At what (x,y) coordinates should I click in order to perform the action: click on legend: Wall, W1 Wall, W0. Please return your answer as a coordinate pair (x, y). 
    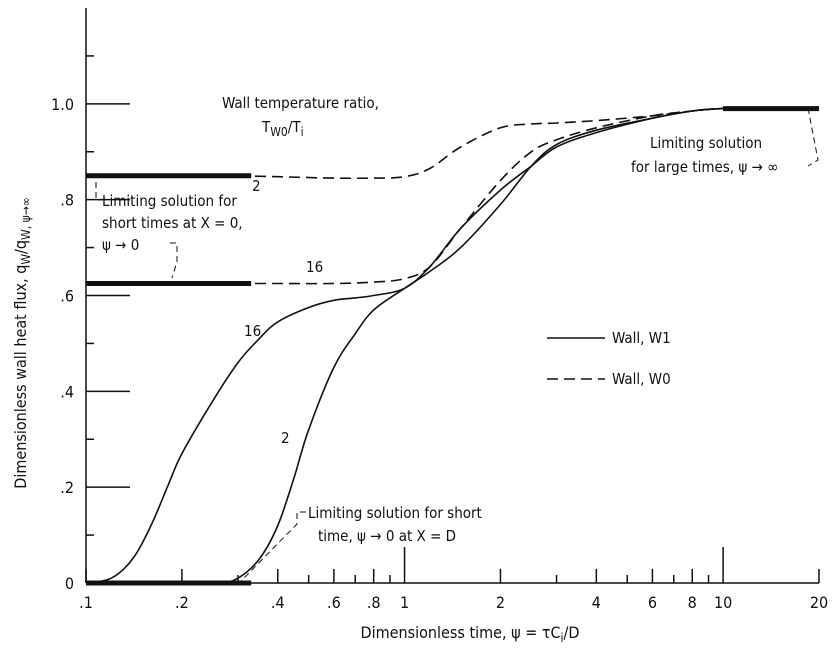
    Looking at the image, I should click on (609, 358).